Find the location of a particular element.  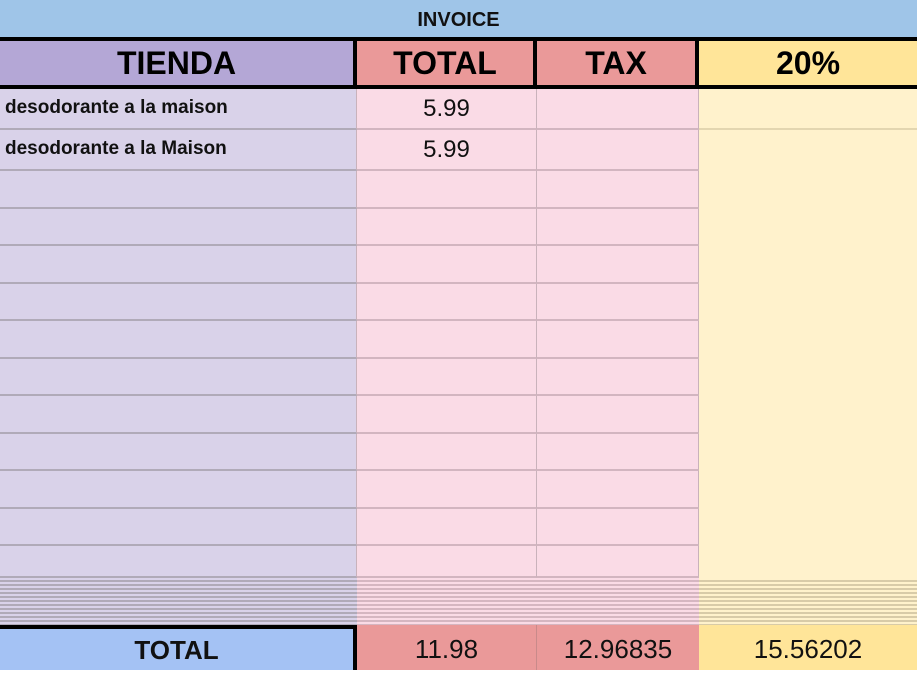

footer-total-label: TOTAL is located at coordinates (178, 647).